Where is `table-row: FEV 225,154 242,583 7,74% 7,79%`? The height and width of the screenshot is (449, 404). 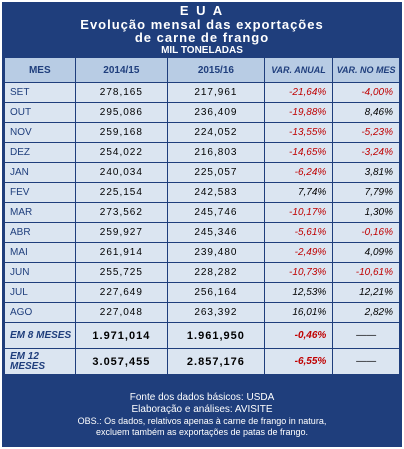
table-row: FEV 225,154 242,583 7,74% 7,79% is located at coordinates (202, 192).